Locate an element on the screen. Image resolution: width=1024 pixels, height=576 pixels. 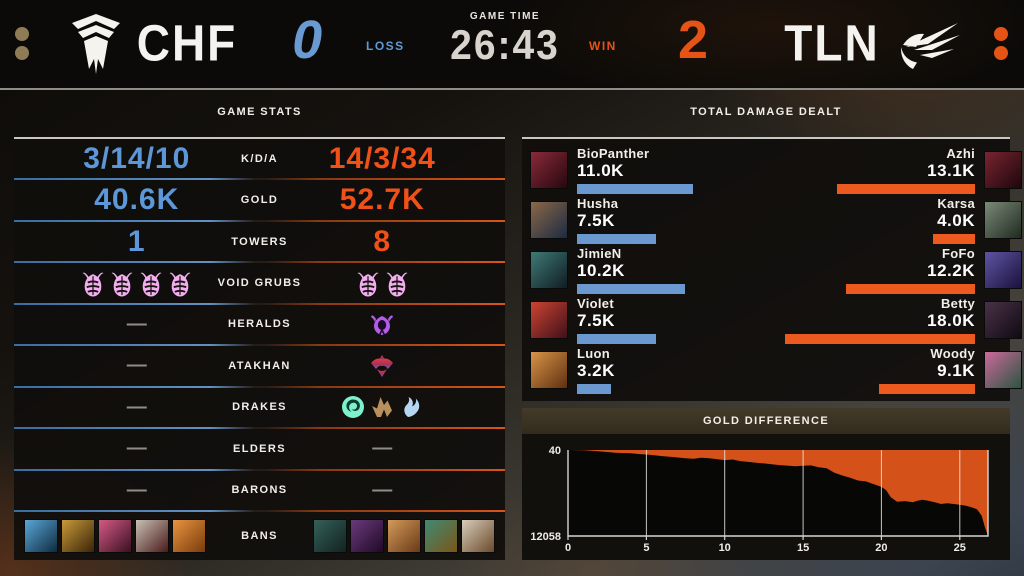
chf-team-logo-icon is located at coordinates (96, 47).